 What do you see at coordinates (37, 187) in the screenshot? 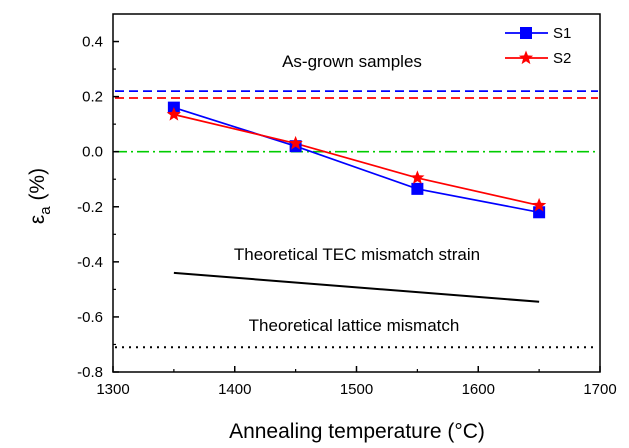
I see `y-axis-unit: (%)` at bounding box center [37, 187].